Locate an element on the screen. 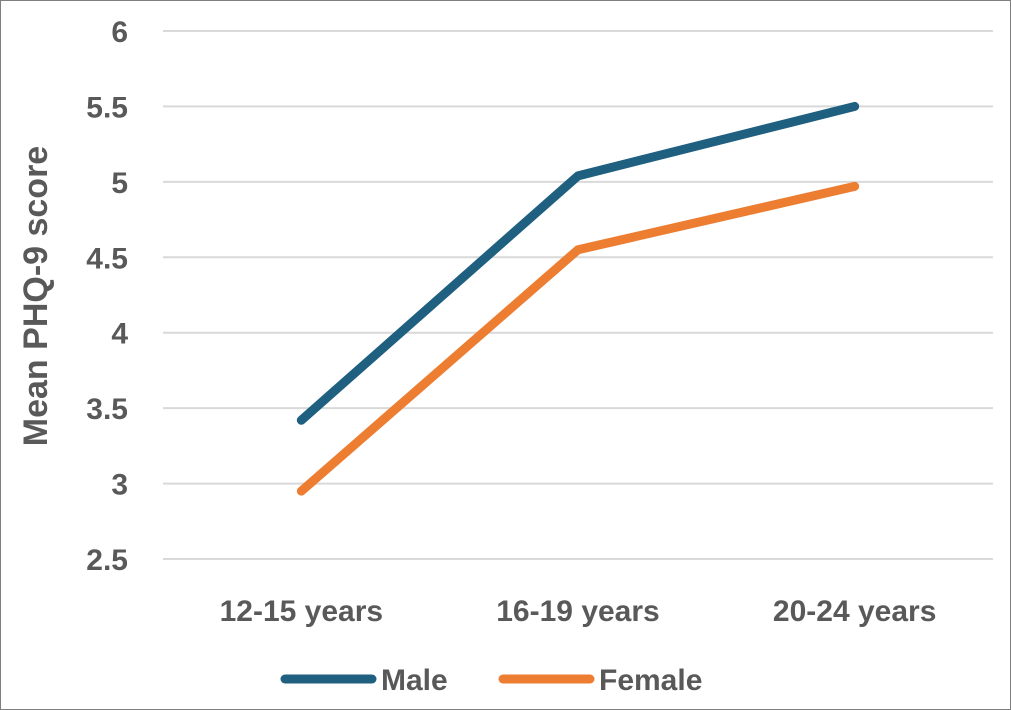 Image resolution: width=1011 pixels, height=710 pixels. y-axis-tick-labels: 2.5 3 3.5 4 4.5 5 5.5 6 is located at coordinates (107, 296).